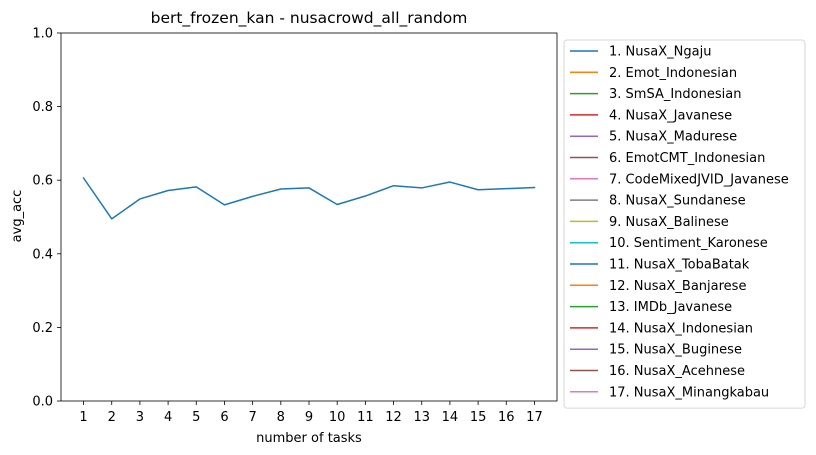  What do you see at coordinates (670, 307) in the screenshot?
I see `legend-entry-label: 13. IMDb_Javanese` at bounding box center [670, 307].